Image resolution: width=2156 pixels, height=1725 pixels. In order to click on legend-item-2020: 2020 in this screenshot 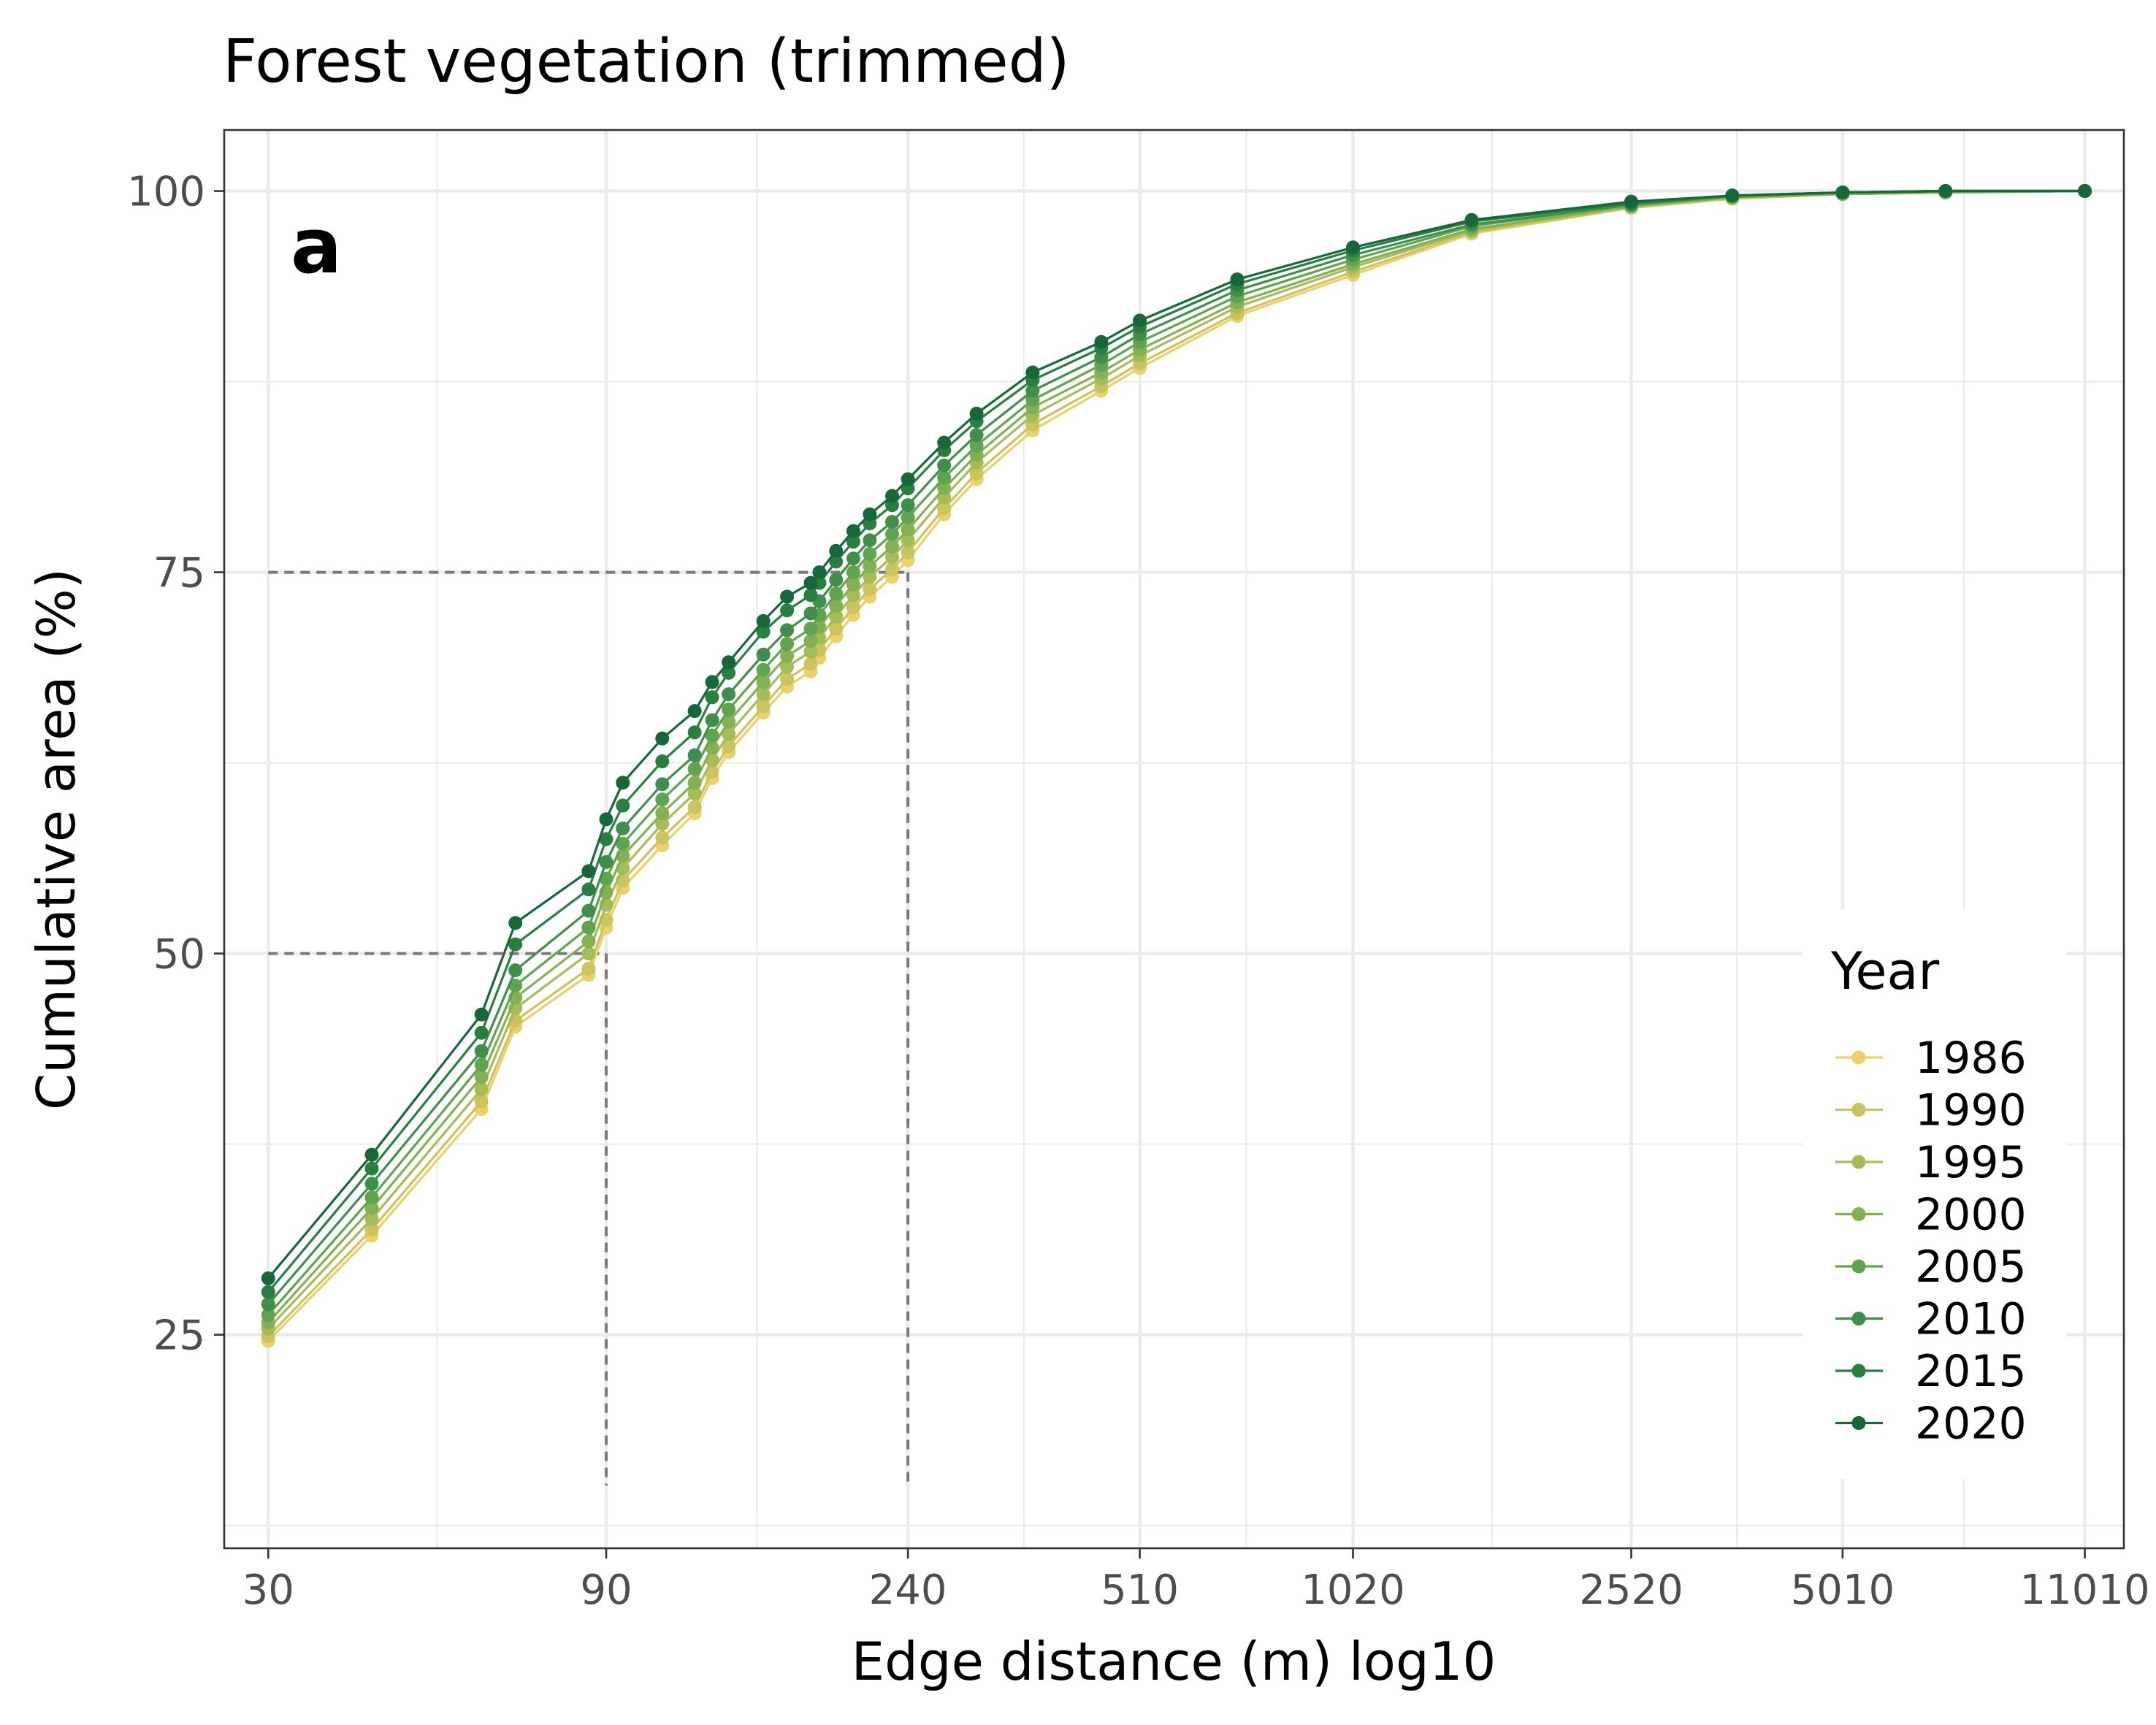, I will do `click(1931, 1424)`.